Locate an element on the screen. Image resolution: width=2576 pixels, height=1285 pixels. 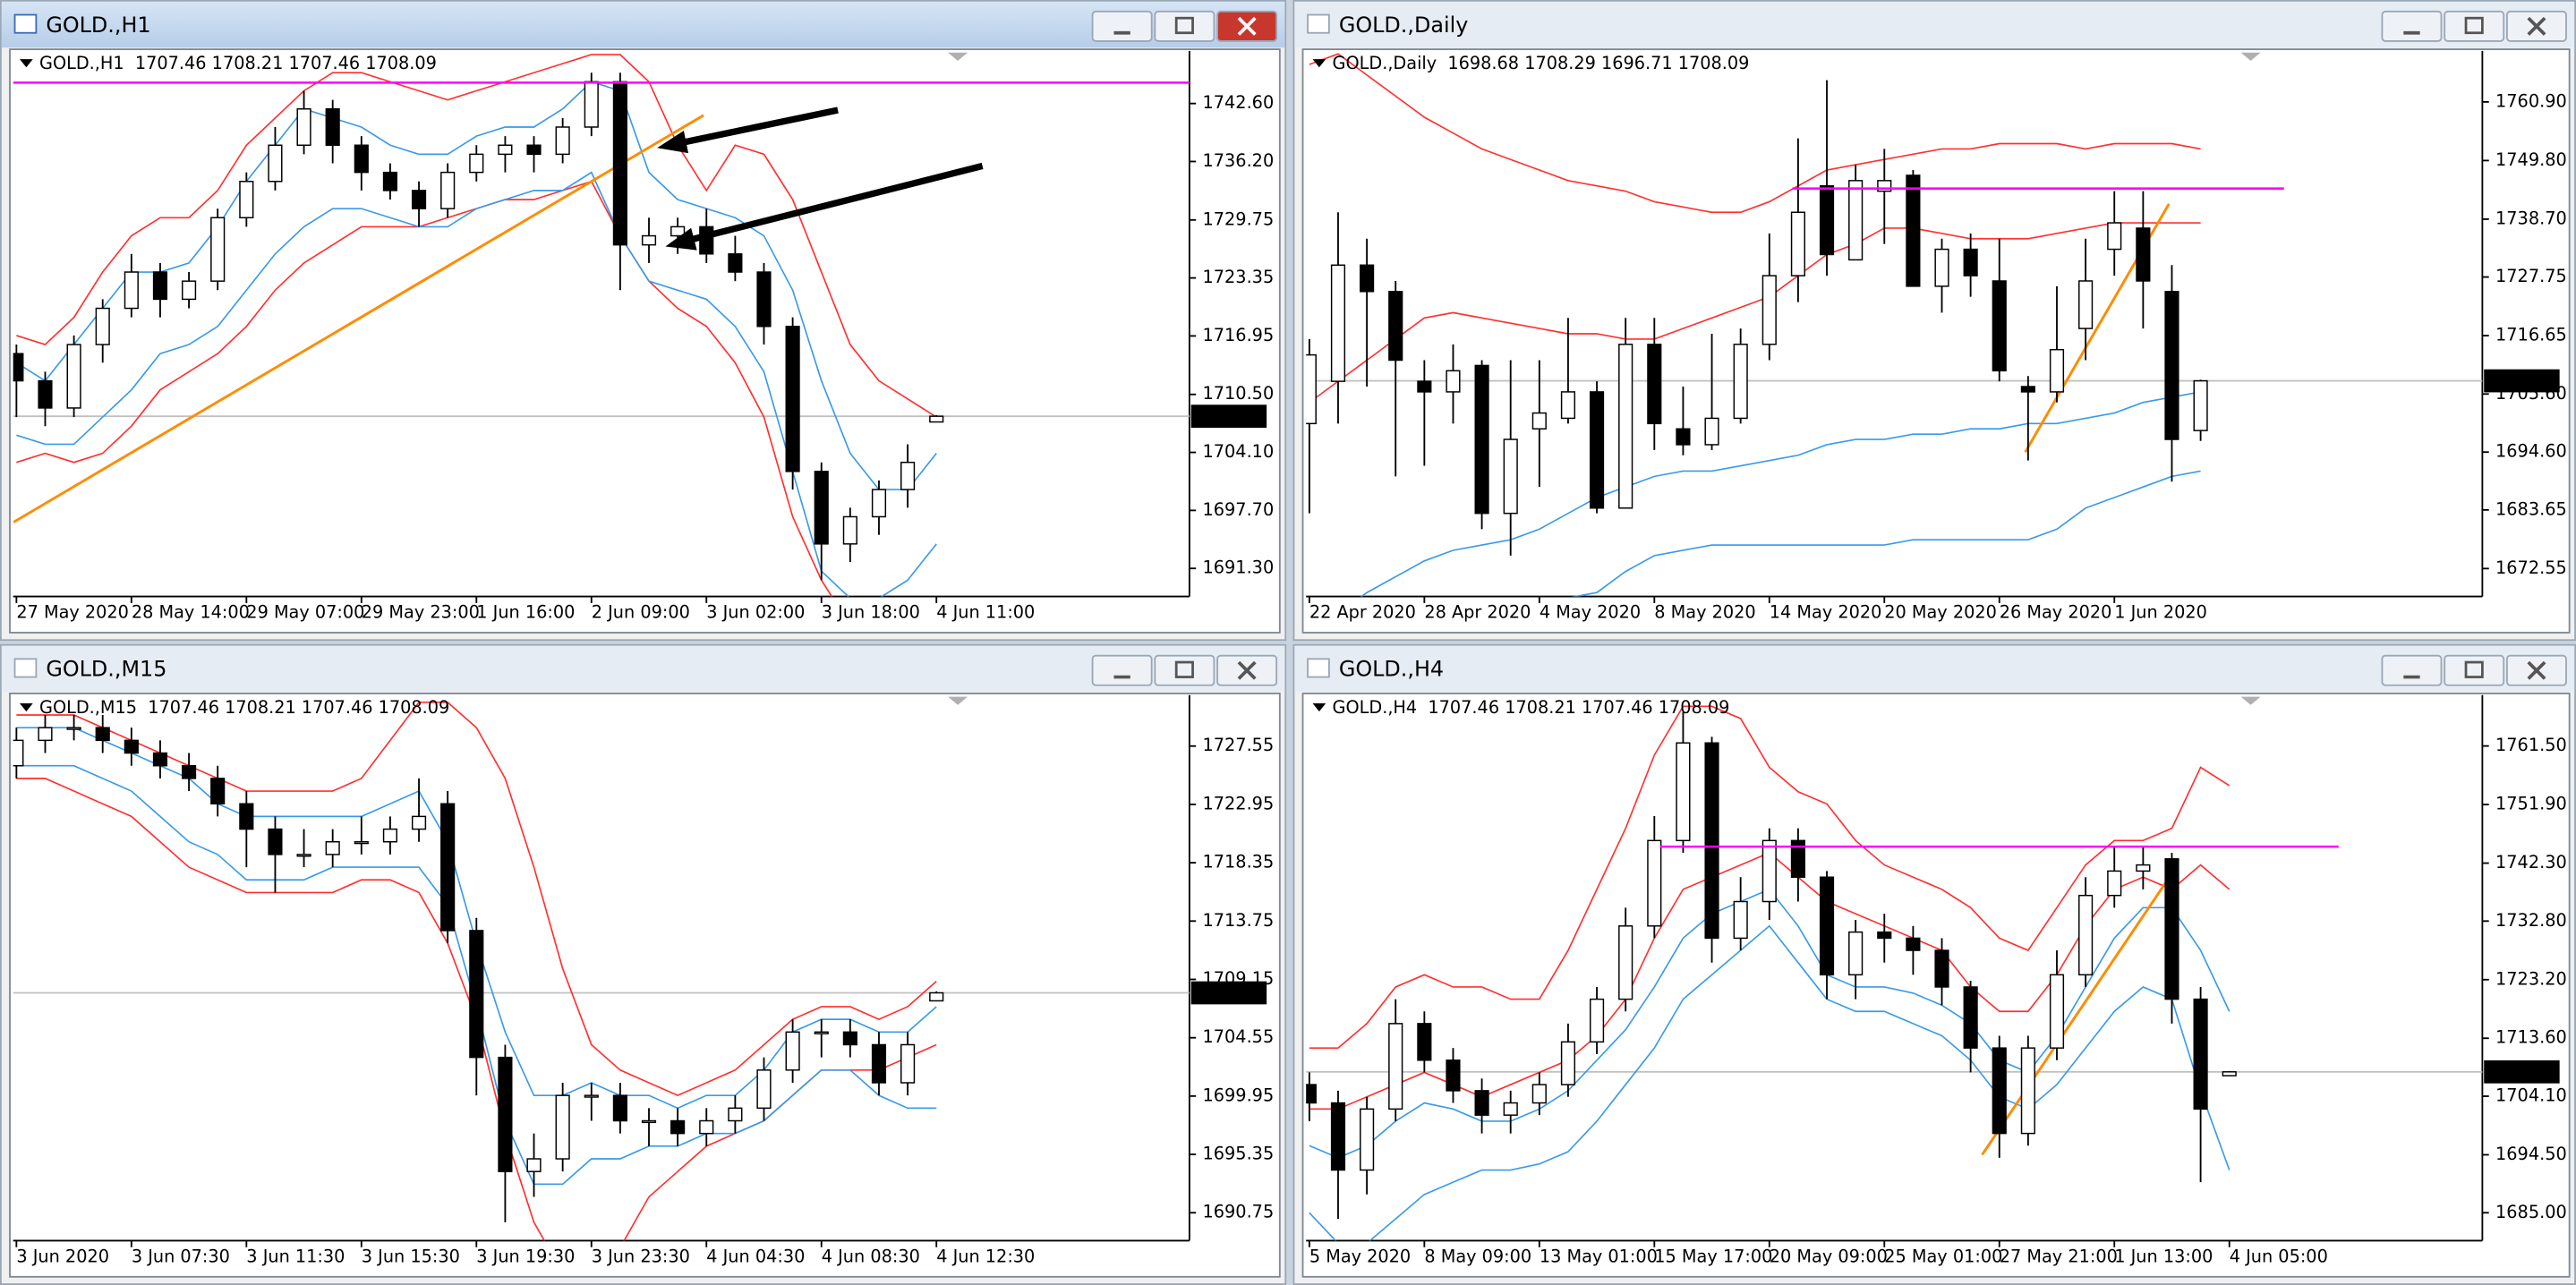
y-tick-label: 1742.30 is located at coordinates (2531, 862).